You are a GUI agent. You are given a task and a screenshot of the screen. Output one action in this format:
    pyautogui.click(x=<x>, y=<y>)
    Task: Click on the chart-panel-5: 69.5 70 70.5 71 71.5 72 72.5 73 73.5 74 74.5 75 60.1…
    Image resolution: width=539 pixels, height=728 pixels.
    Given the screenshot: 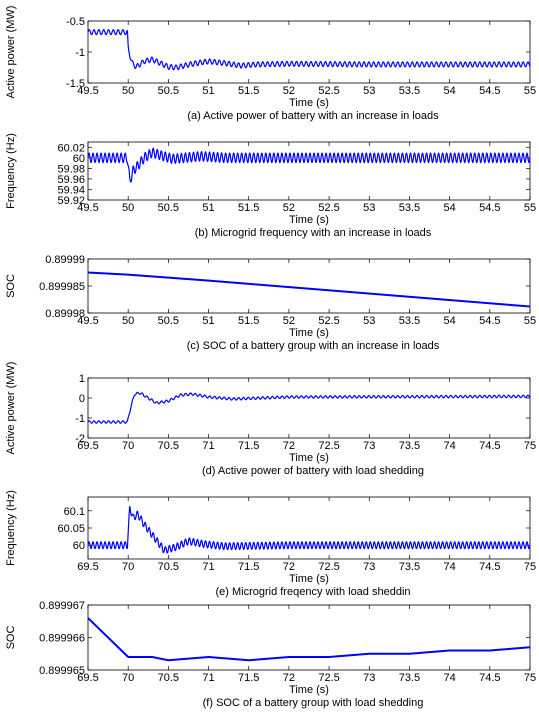 What is the action you would take?
    pyautogui.click(x=270, y=544)
    